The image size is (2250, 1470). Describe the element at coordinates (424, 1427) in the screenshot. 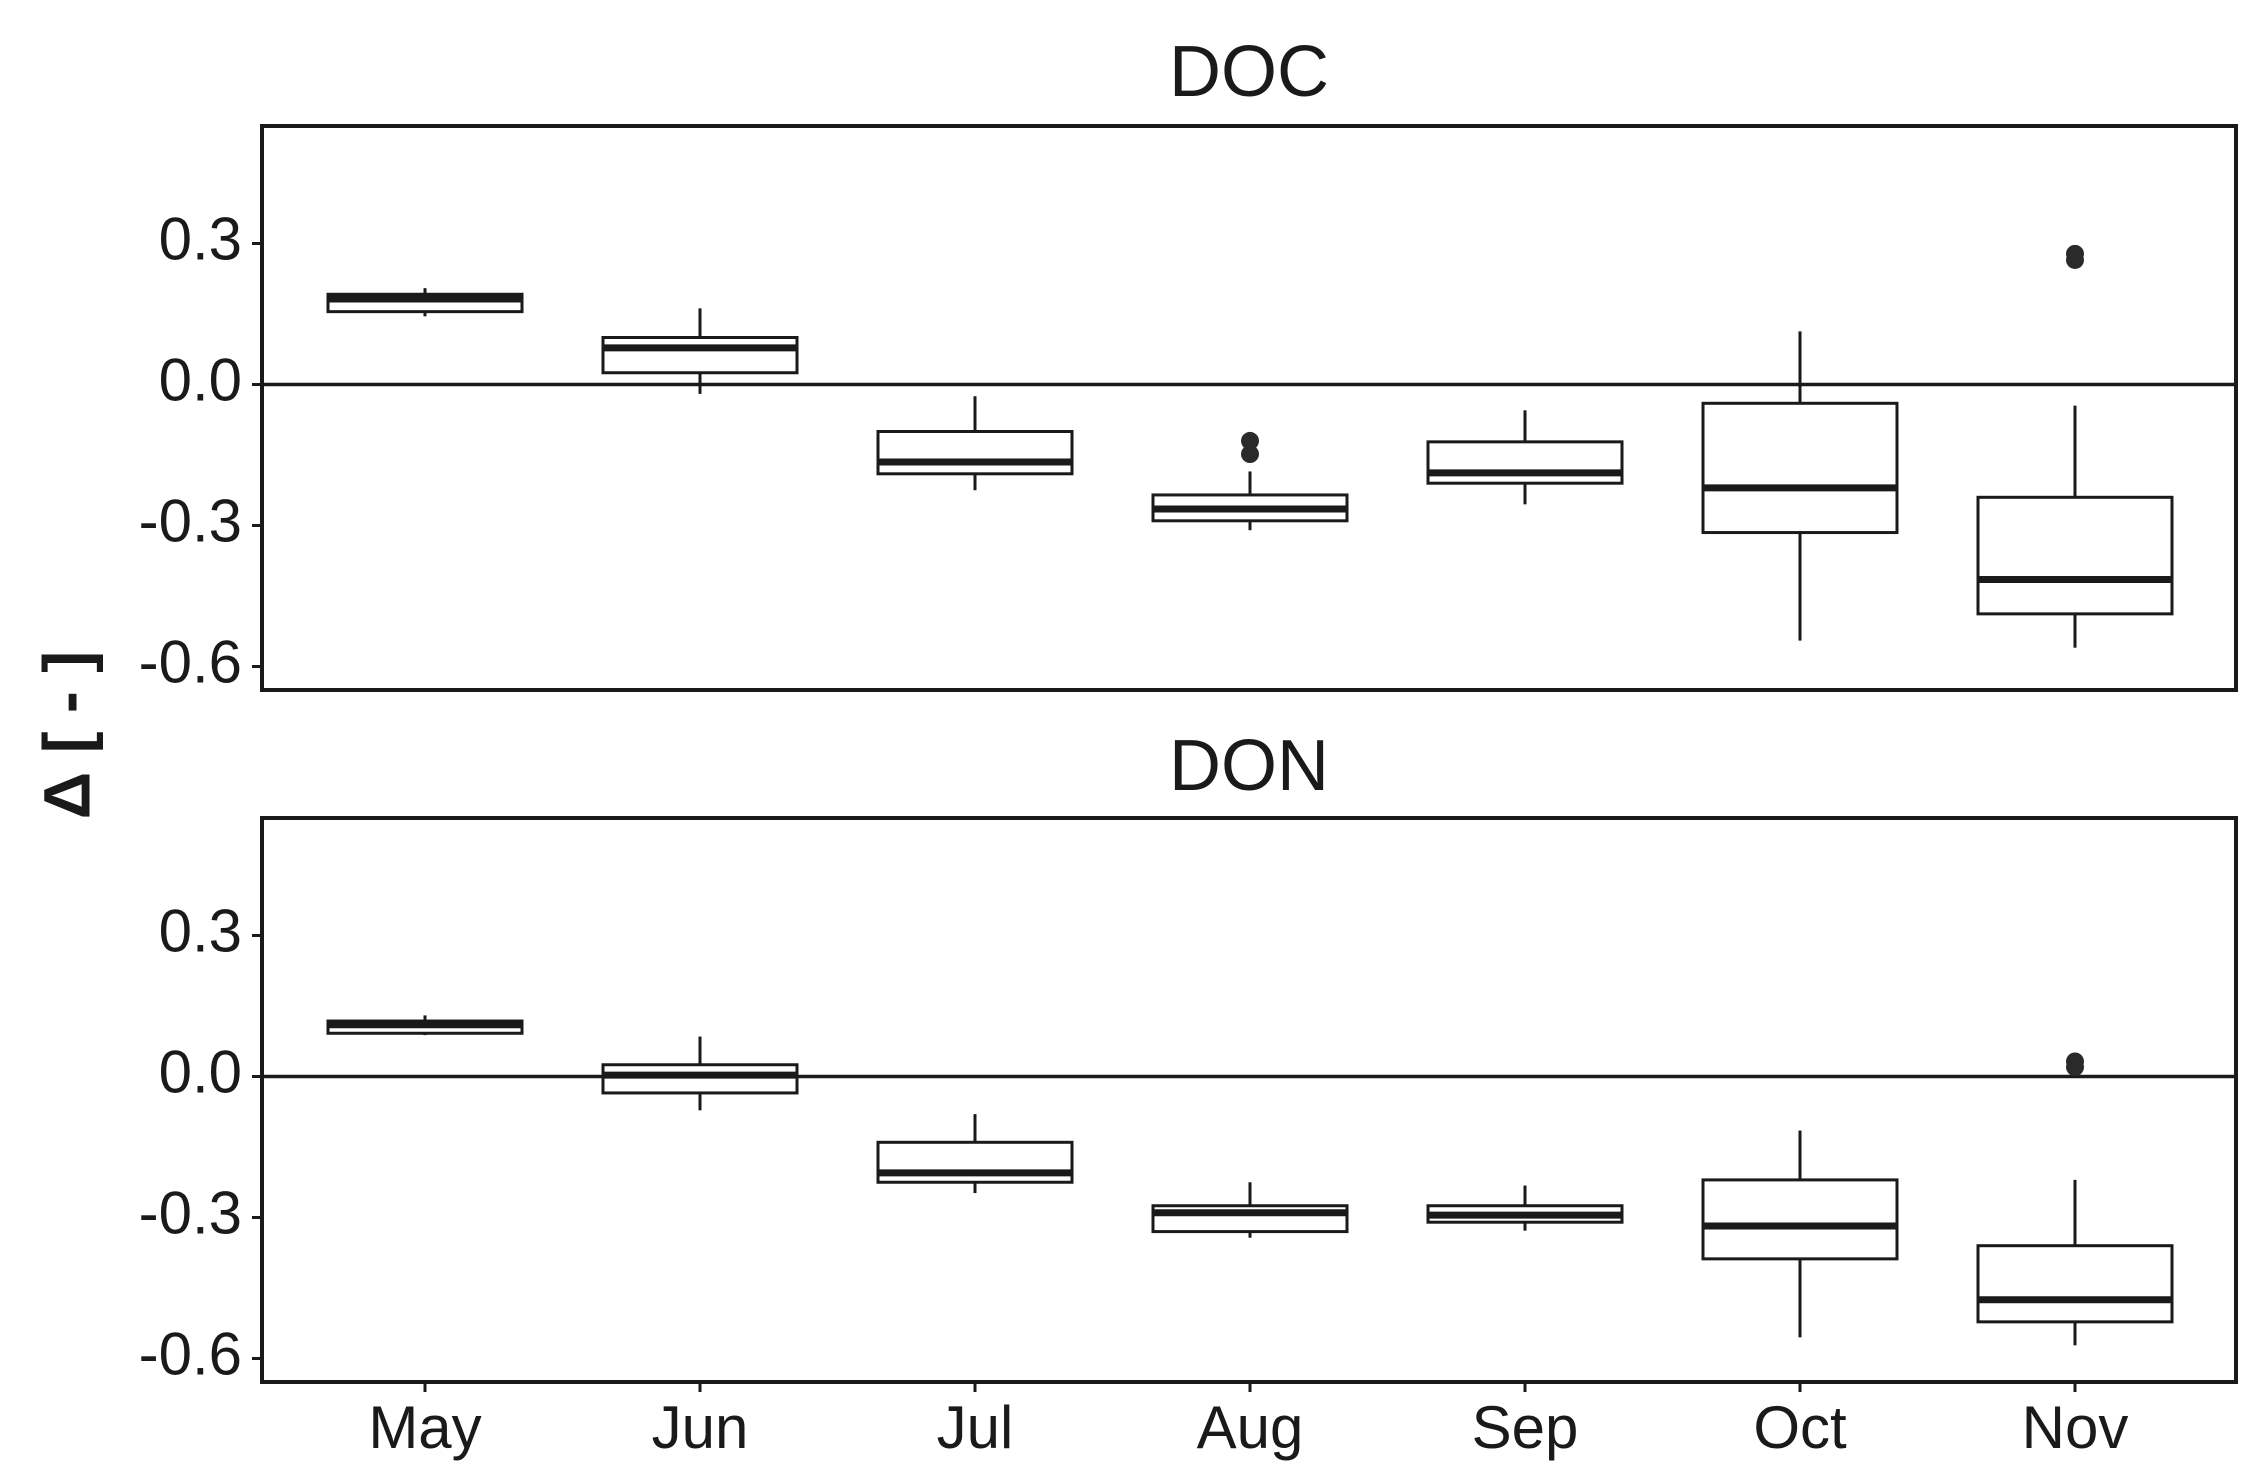

I see `x-tick-label: May` at that location.